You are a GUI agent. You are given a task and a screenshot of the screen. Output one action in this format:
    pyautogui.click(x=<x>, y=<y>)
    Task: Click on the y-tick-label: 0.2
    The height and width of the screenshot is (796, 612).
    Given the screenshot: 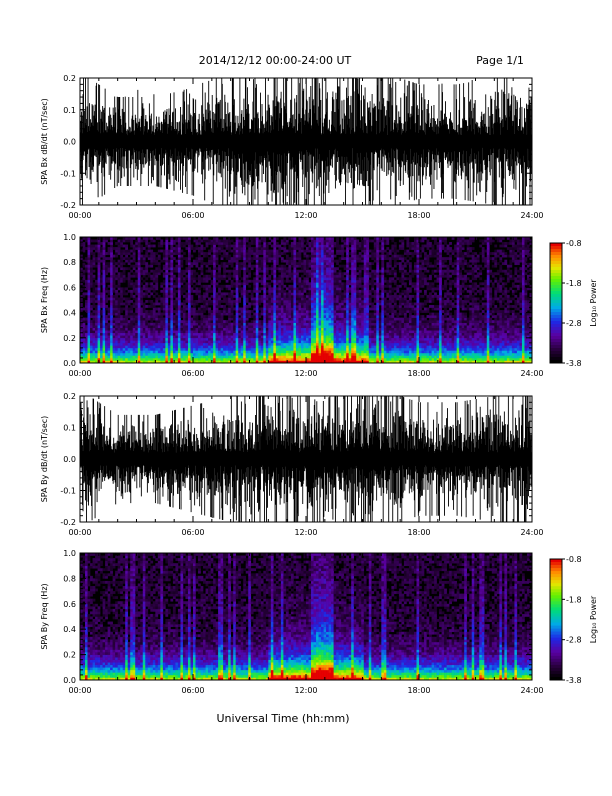 What is the action you would take?
    pyautogui.click(x=69, y=78)
    